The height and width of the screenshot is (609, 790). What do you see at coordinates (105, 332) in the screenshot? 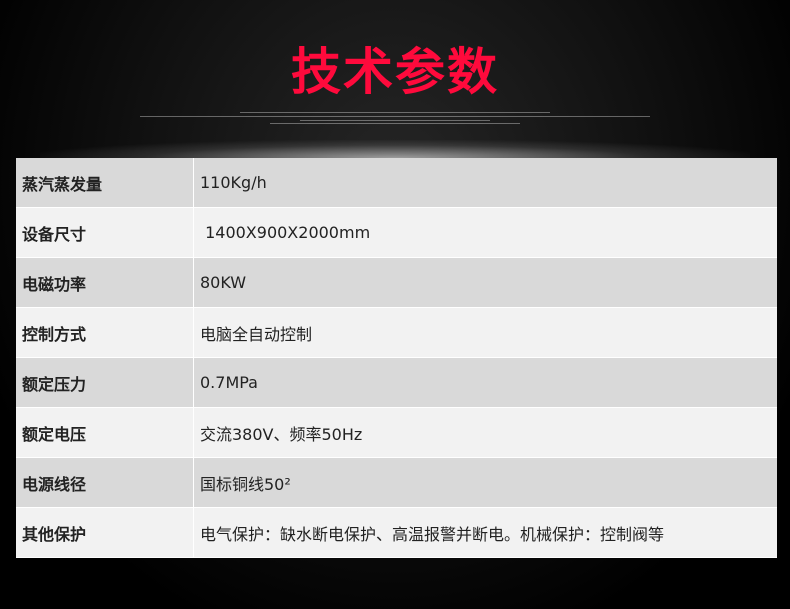
I see `spec-label: 控制方式` at bounding box center [105, 332].